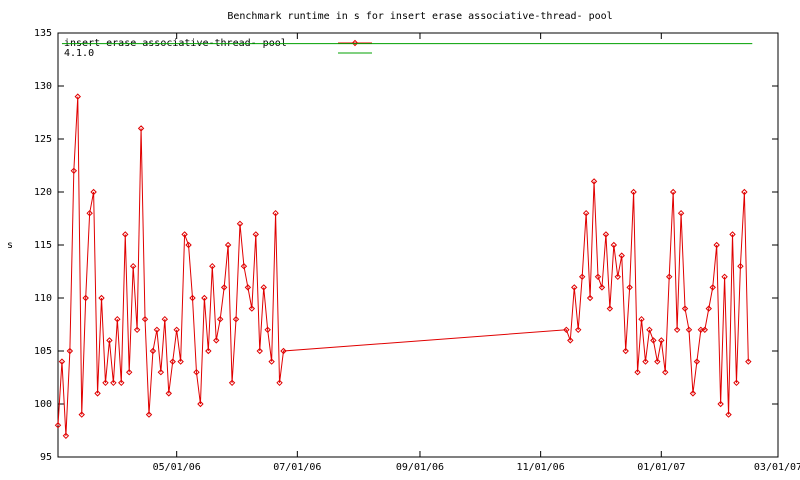 The image size is (800, 480). I want to click on y-tick-label: 135, so click(43, 33).